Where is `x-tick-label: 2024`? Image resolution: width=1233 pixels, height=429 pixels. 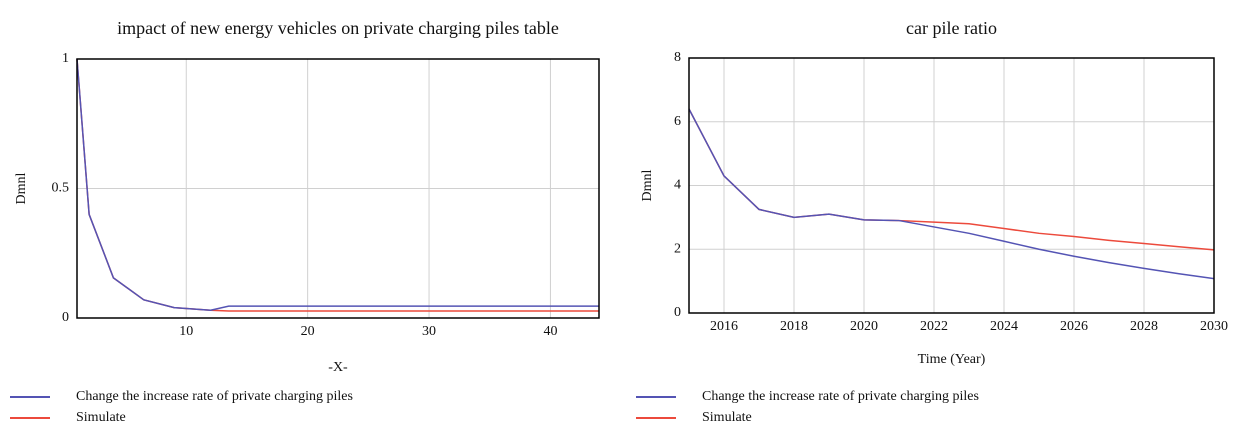
x-tick-label: 2024 is located at coordinates (1004, 326).